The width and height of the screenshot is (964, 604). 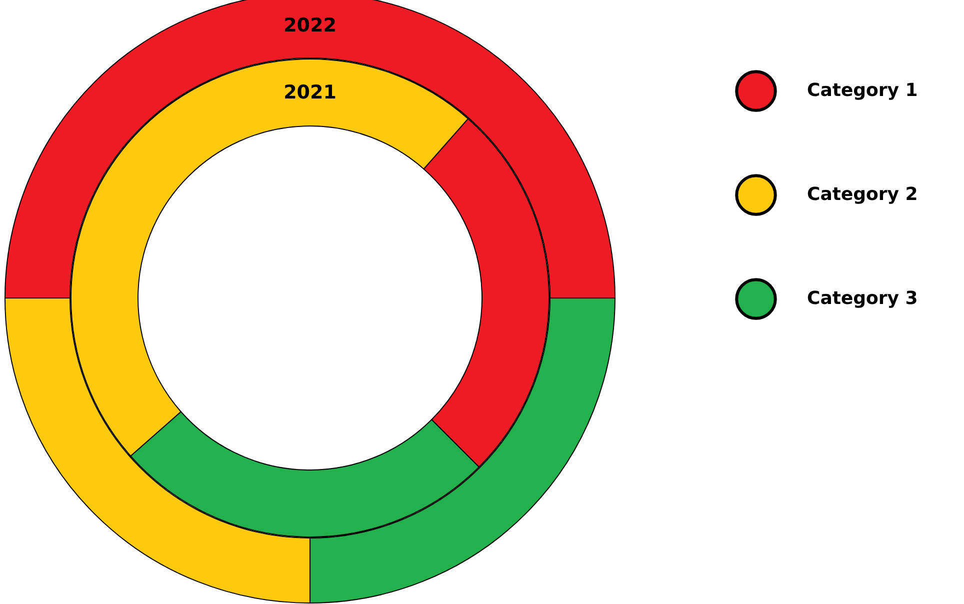 I want to click on slice-label: 2022, so click(x=310, y=25).